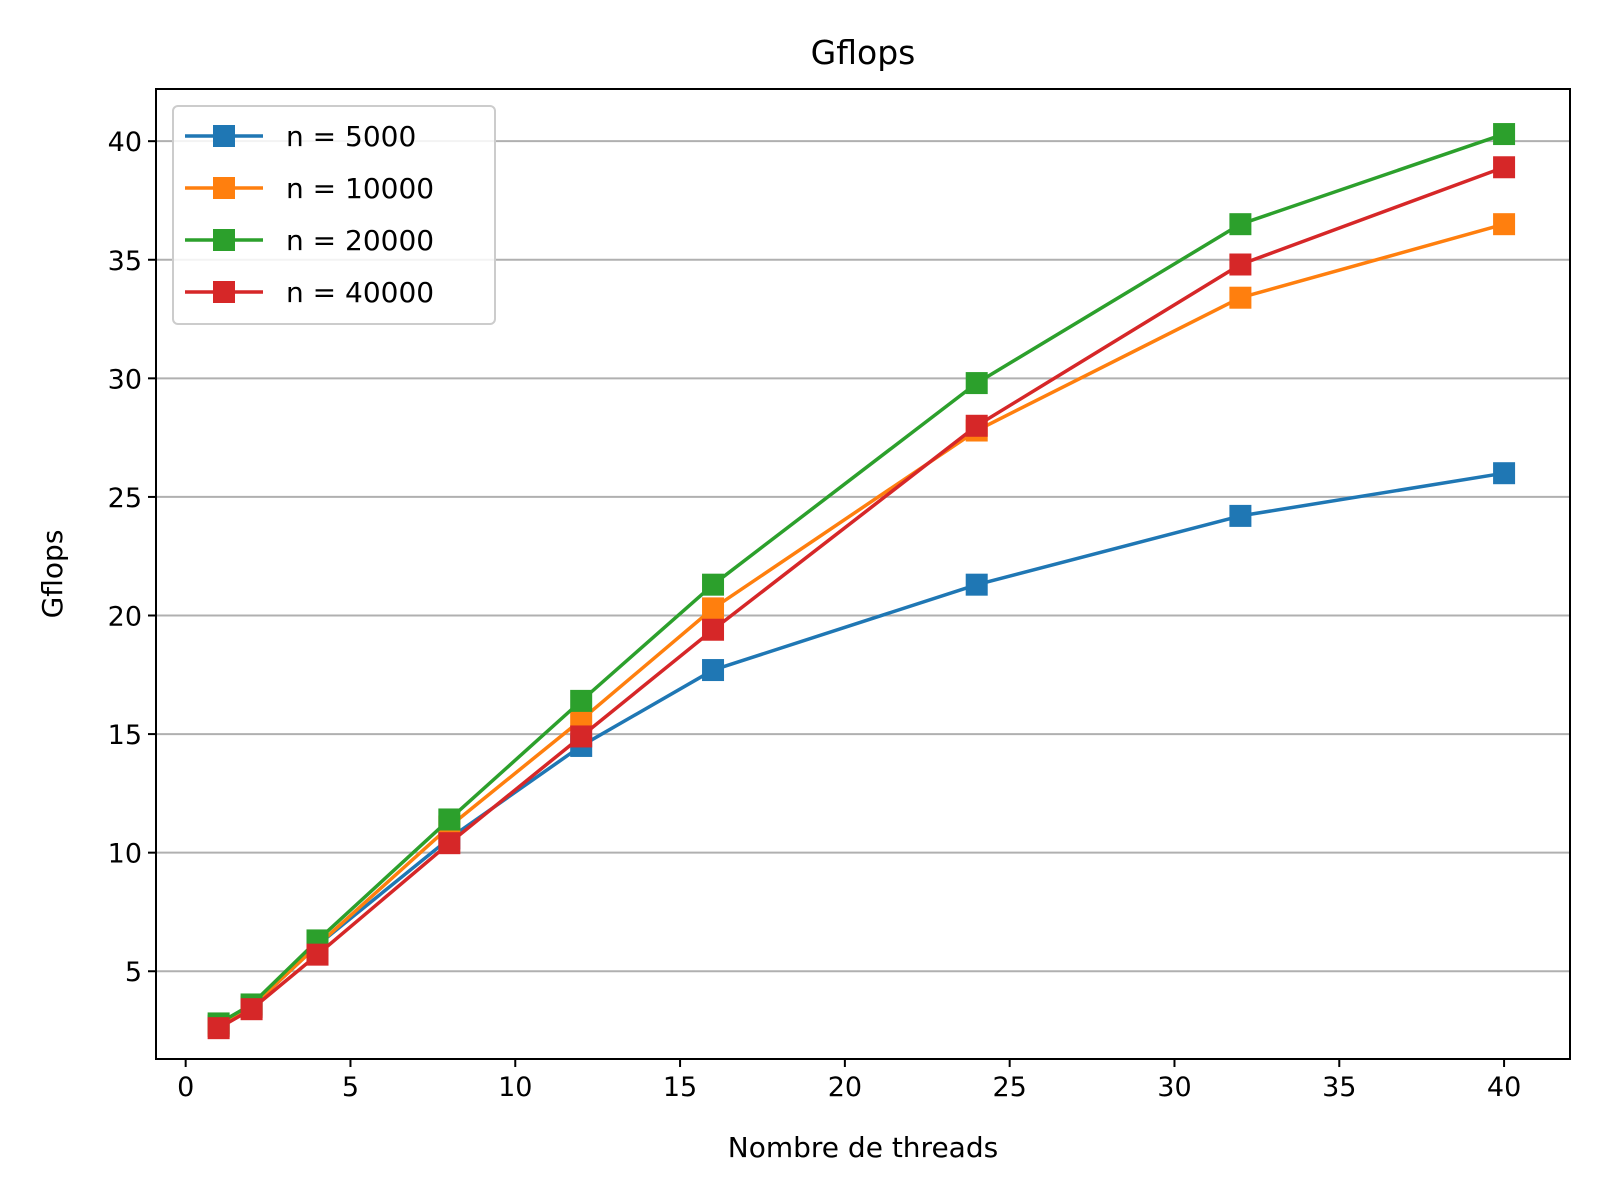 The image size is (1600, 1200). What do you see at coordinates (863, 1147) in the screenshot?
I see `x-axis-title: Nombre de threads` at bounding box center [863, 1147].